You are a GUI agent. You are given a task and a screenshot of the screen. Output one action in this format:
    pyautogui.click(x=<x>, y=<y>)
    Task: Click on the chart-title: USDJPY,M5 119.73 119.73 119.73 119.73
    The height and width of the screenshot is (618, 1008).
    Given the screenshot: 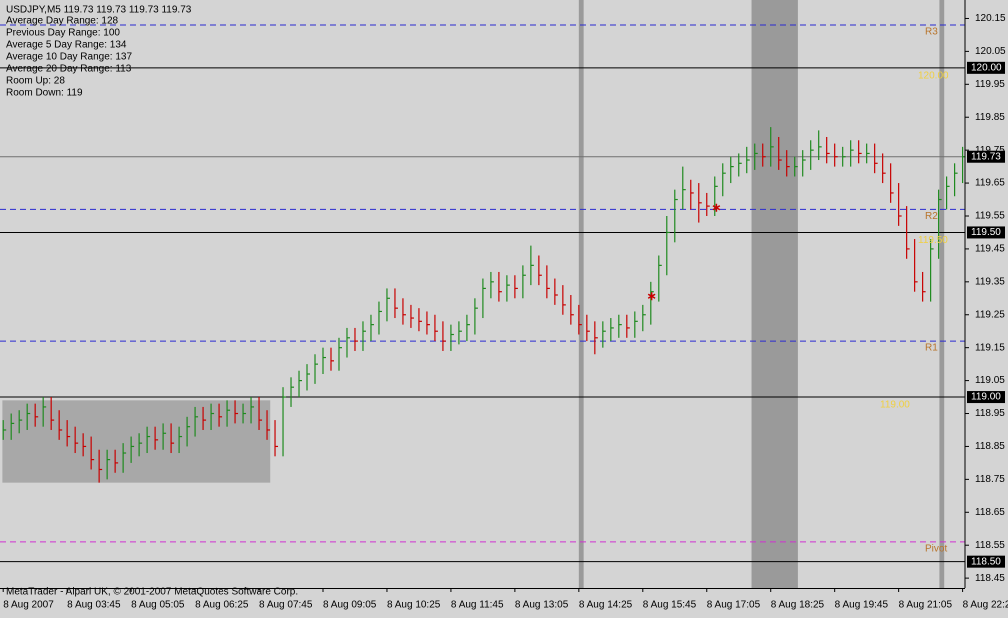 What is the action you would take?
    pyautogui.click(x=99, y=10)
    